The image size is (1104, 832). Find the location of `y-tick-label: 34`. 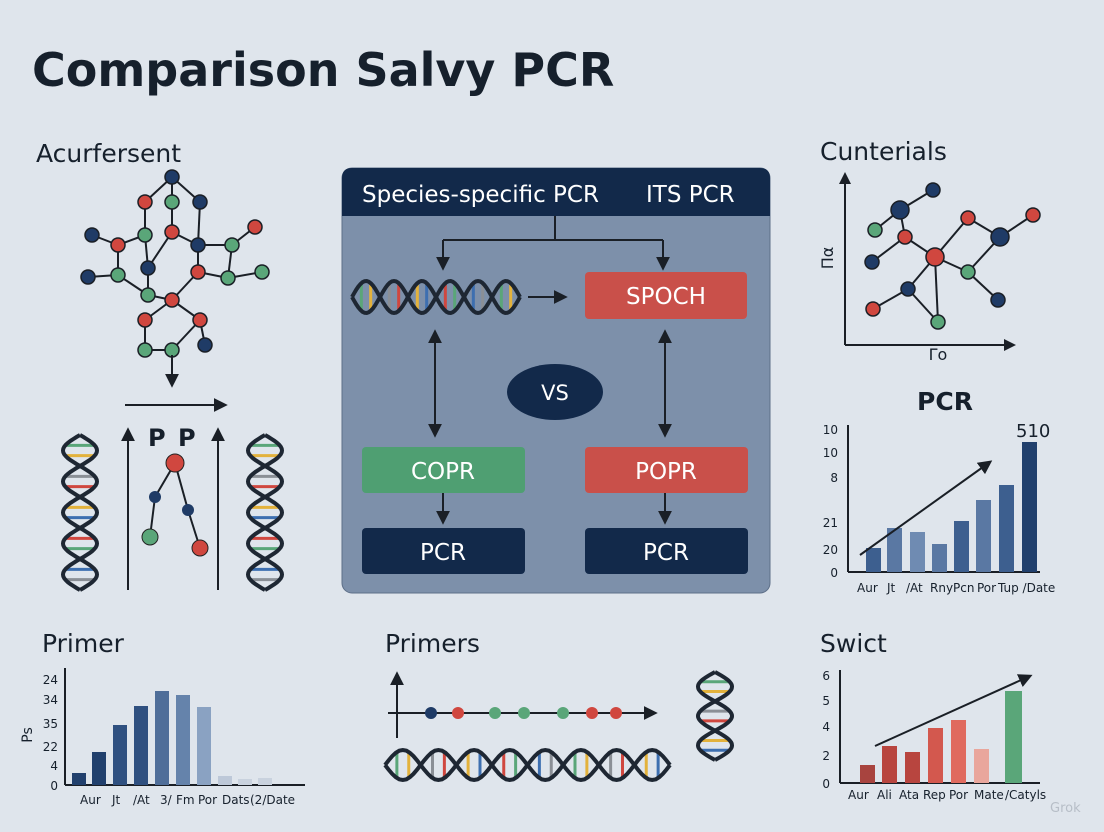

y-tick-label: 34 is located at coordinates (50, 700).